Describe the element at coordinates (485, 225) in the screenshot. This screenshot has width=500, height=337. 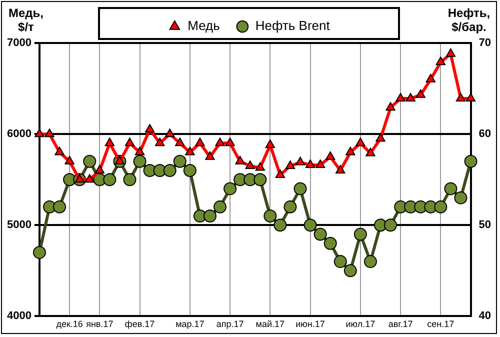
I see `y2-tick-label: 50` at that location.